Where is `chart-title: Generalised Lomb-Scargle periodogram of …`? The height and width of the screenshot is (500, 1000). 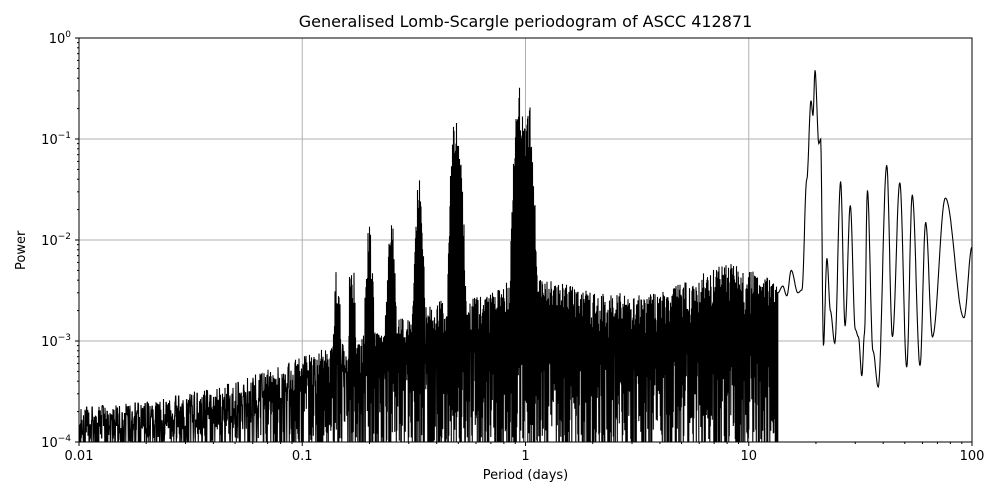
chart-title: Generalised Lomb-Scargle periodogram of … is located at coordinates (525, 21).